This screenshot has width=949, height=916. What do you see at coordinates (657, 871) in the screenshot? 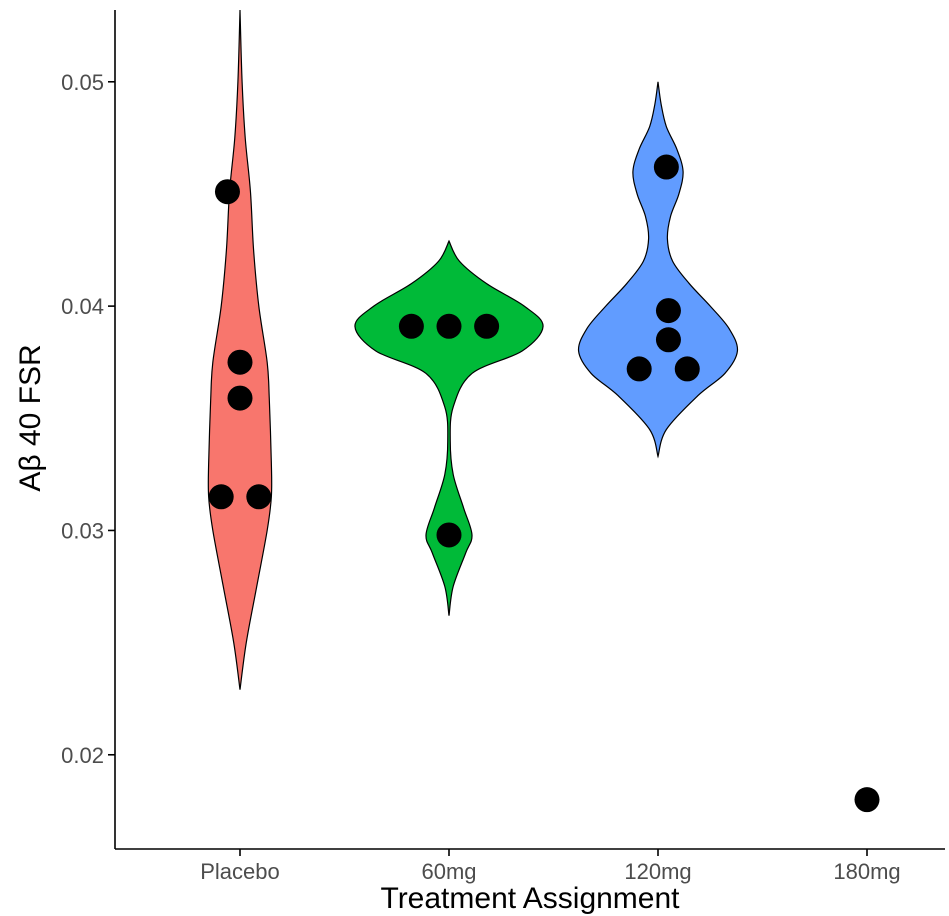
I see `x-tick-label: 120mg` at bounding box center [657, 871].